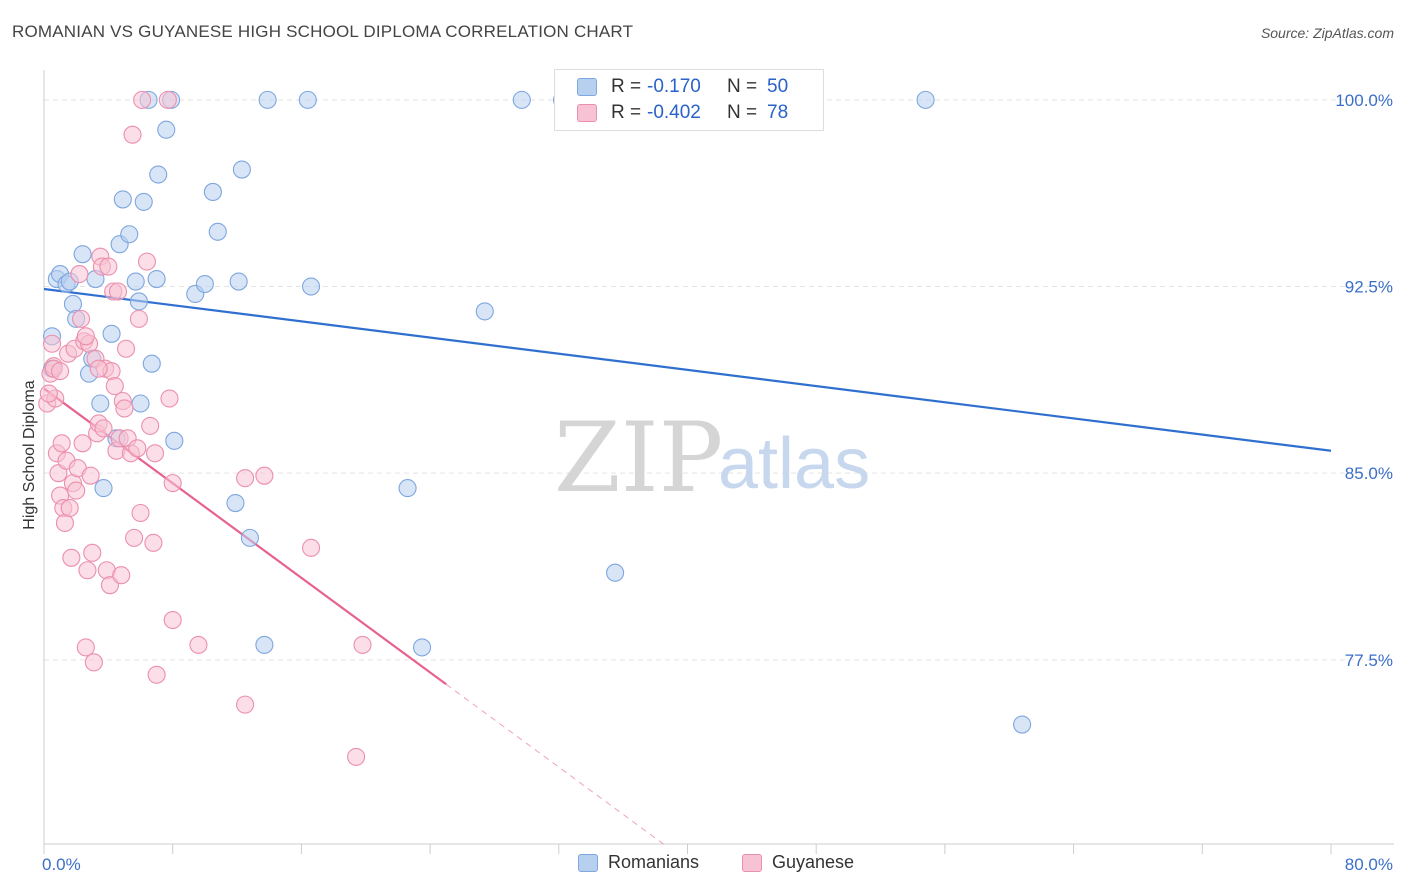  What do you see at coordinates (587, 87) in the screenshot?
I see `legend-swatch-romanians` at bounding box center [587, 87].